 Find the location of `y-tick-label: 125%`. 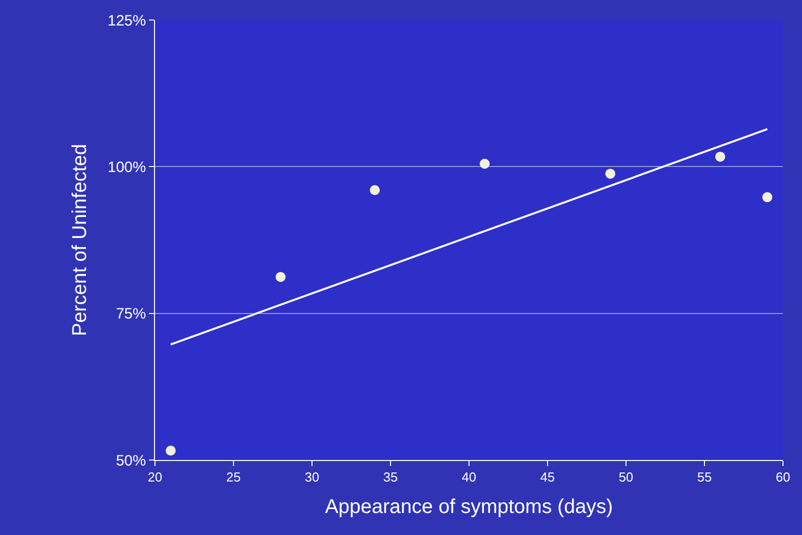

y-tick-label: 125% is located at coordinates (127, 21).